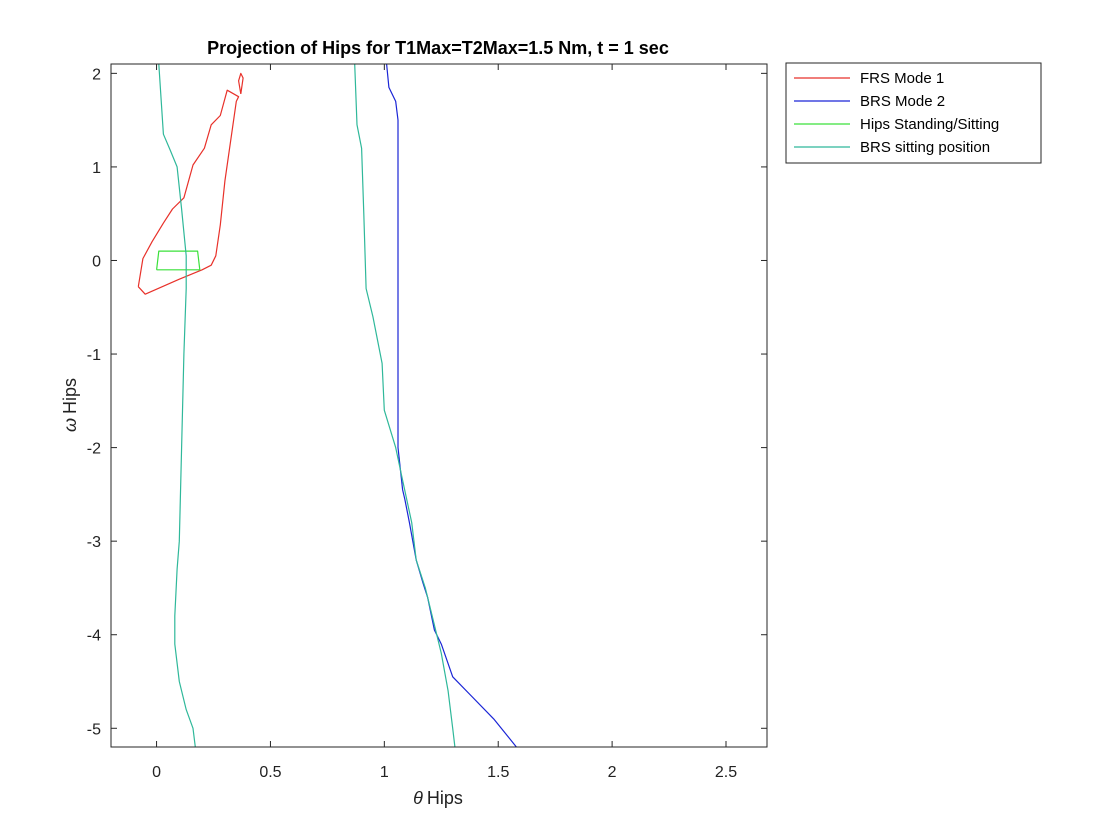 This screenshot has width=1120, height=840. I want to click on x-axis-symbol: θ, so click(418, 798).